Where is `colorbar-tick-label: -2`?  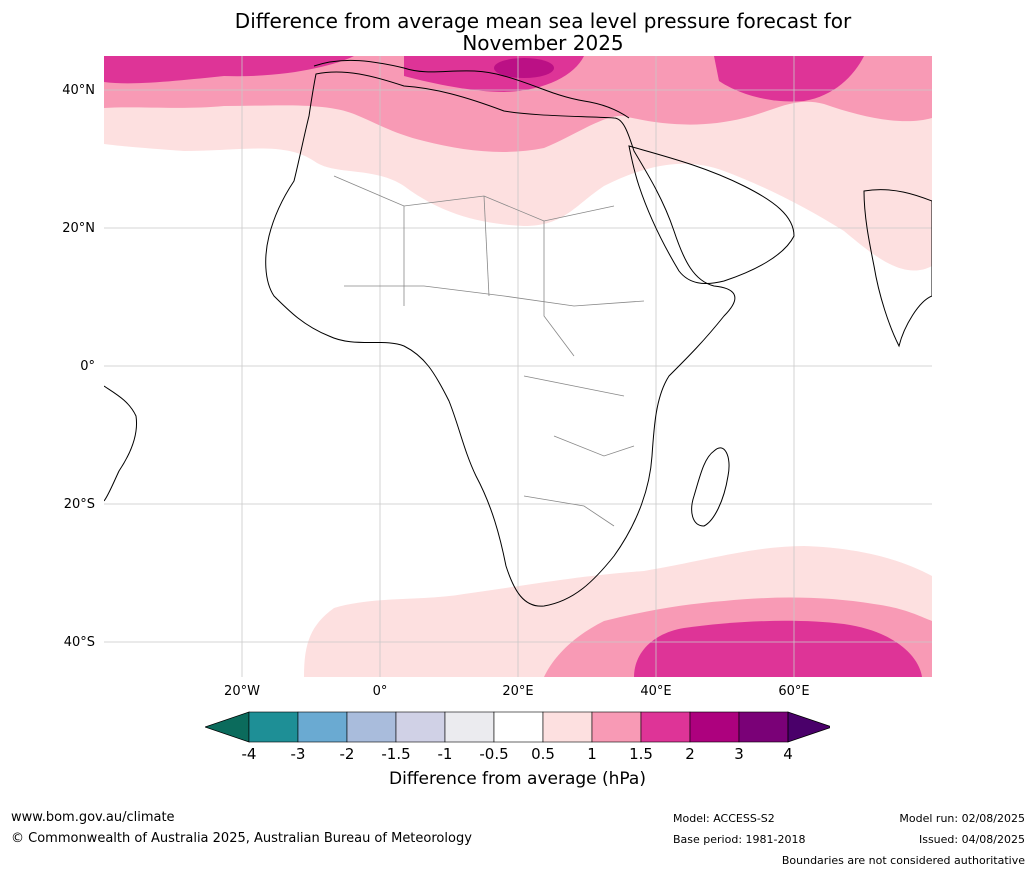 colorbar-tick-label: -2 is located at coordinates (347, 754).